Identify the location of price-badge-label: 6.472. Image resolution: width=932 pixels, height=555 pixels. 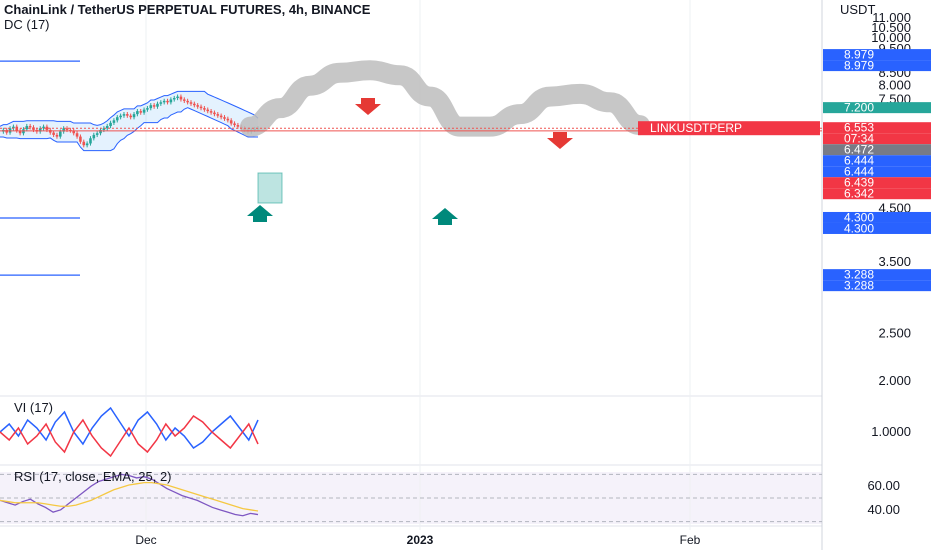
(859, 150).